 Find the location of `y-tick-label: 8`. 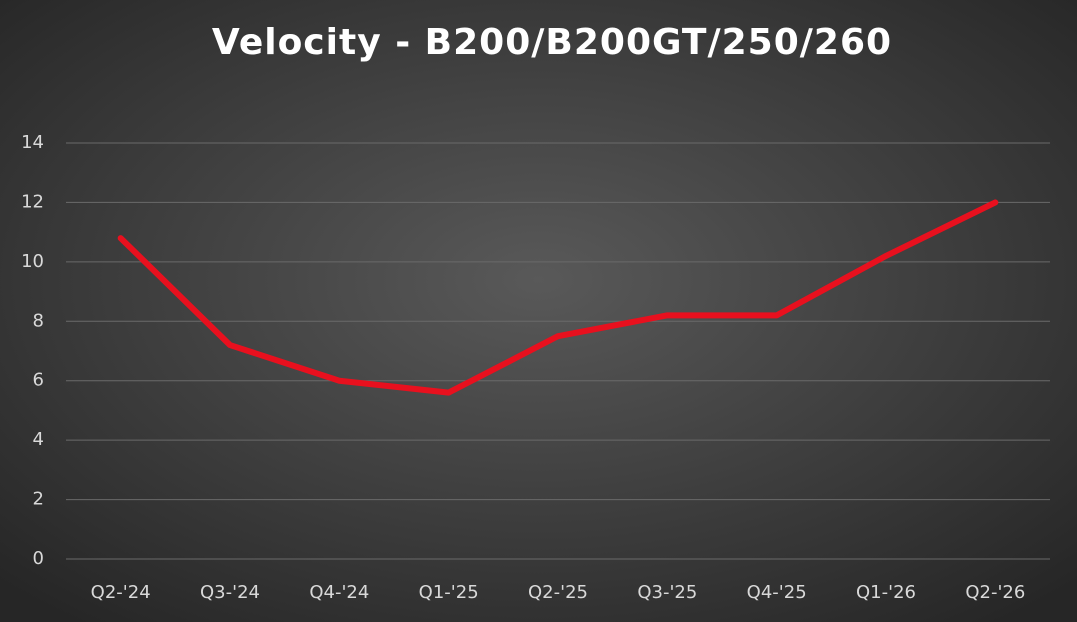

y-tick-label: 8 is located at coordinates (38, 320).